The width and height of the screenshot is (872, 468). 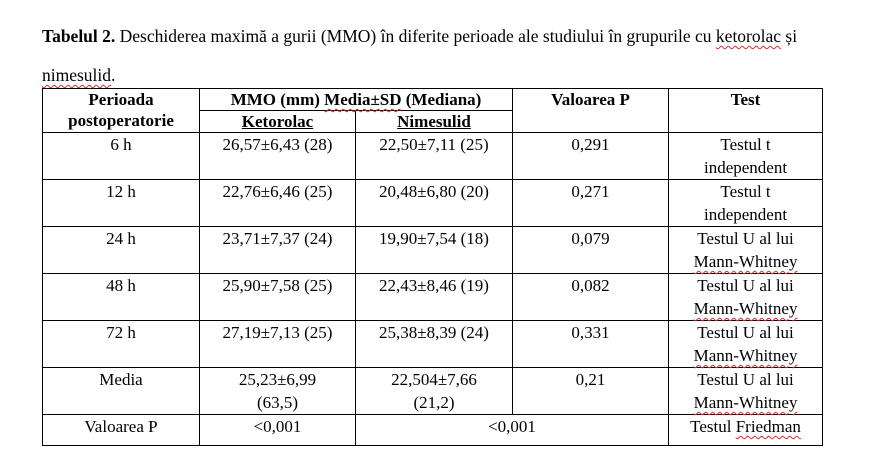 What do you see at coordinates (591, 391) in the screenshot?
I see `cell-p: 0,21` at bounding box center [591, 391].